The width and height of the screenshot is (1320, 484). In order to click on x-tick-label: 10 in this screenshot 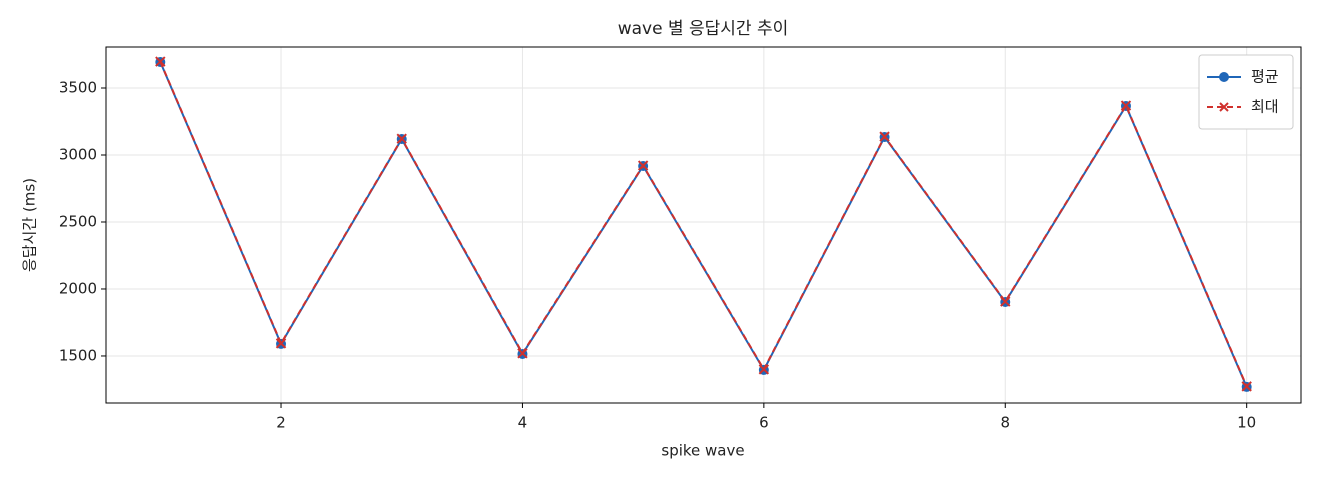, I will do `click(1246, 423)`.